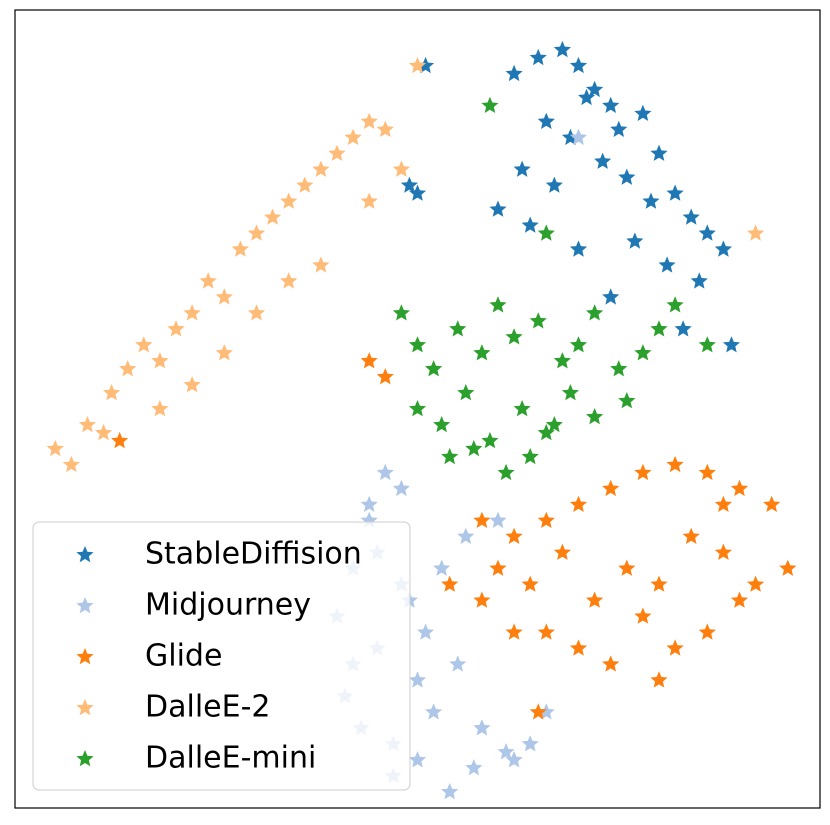 This screenshot has width=830, height=825. I want to click on legend-label: StableDiffision, so click(253, 554).